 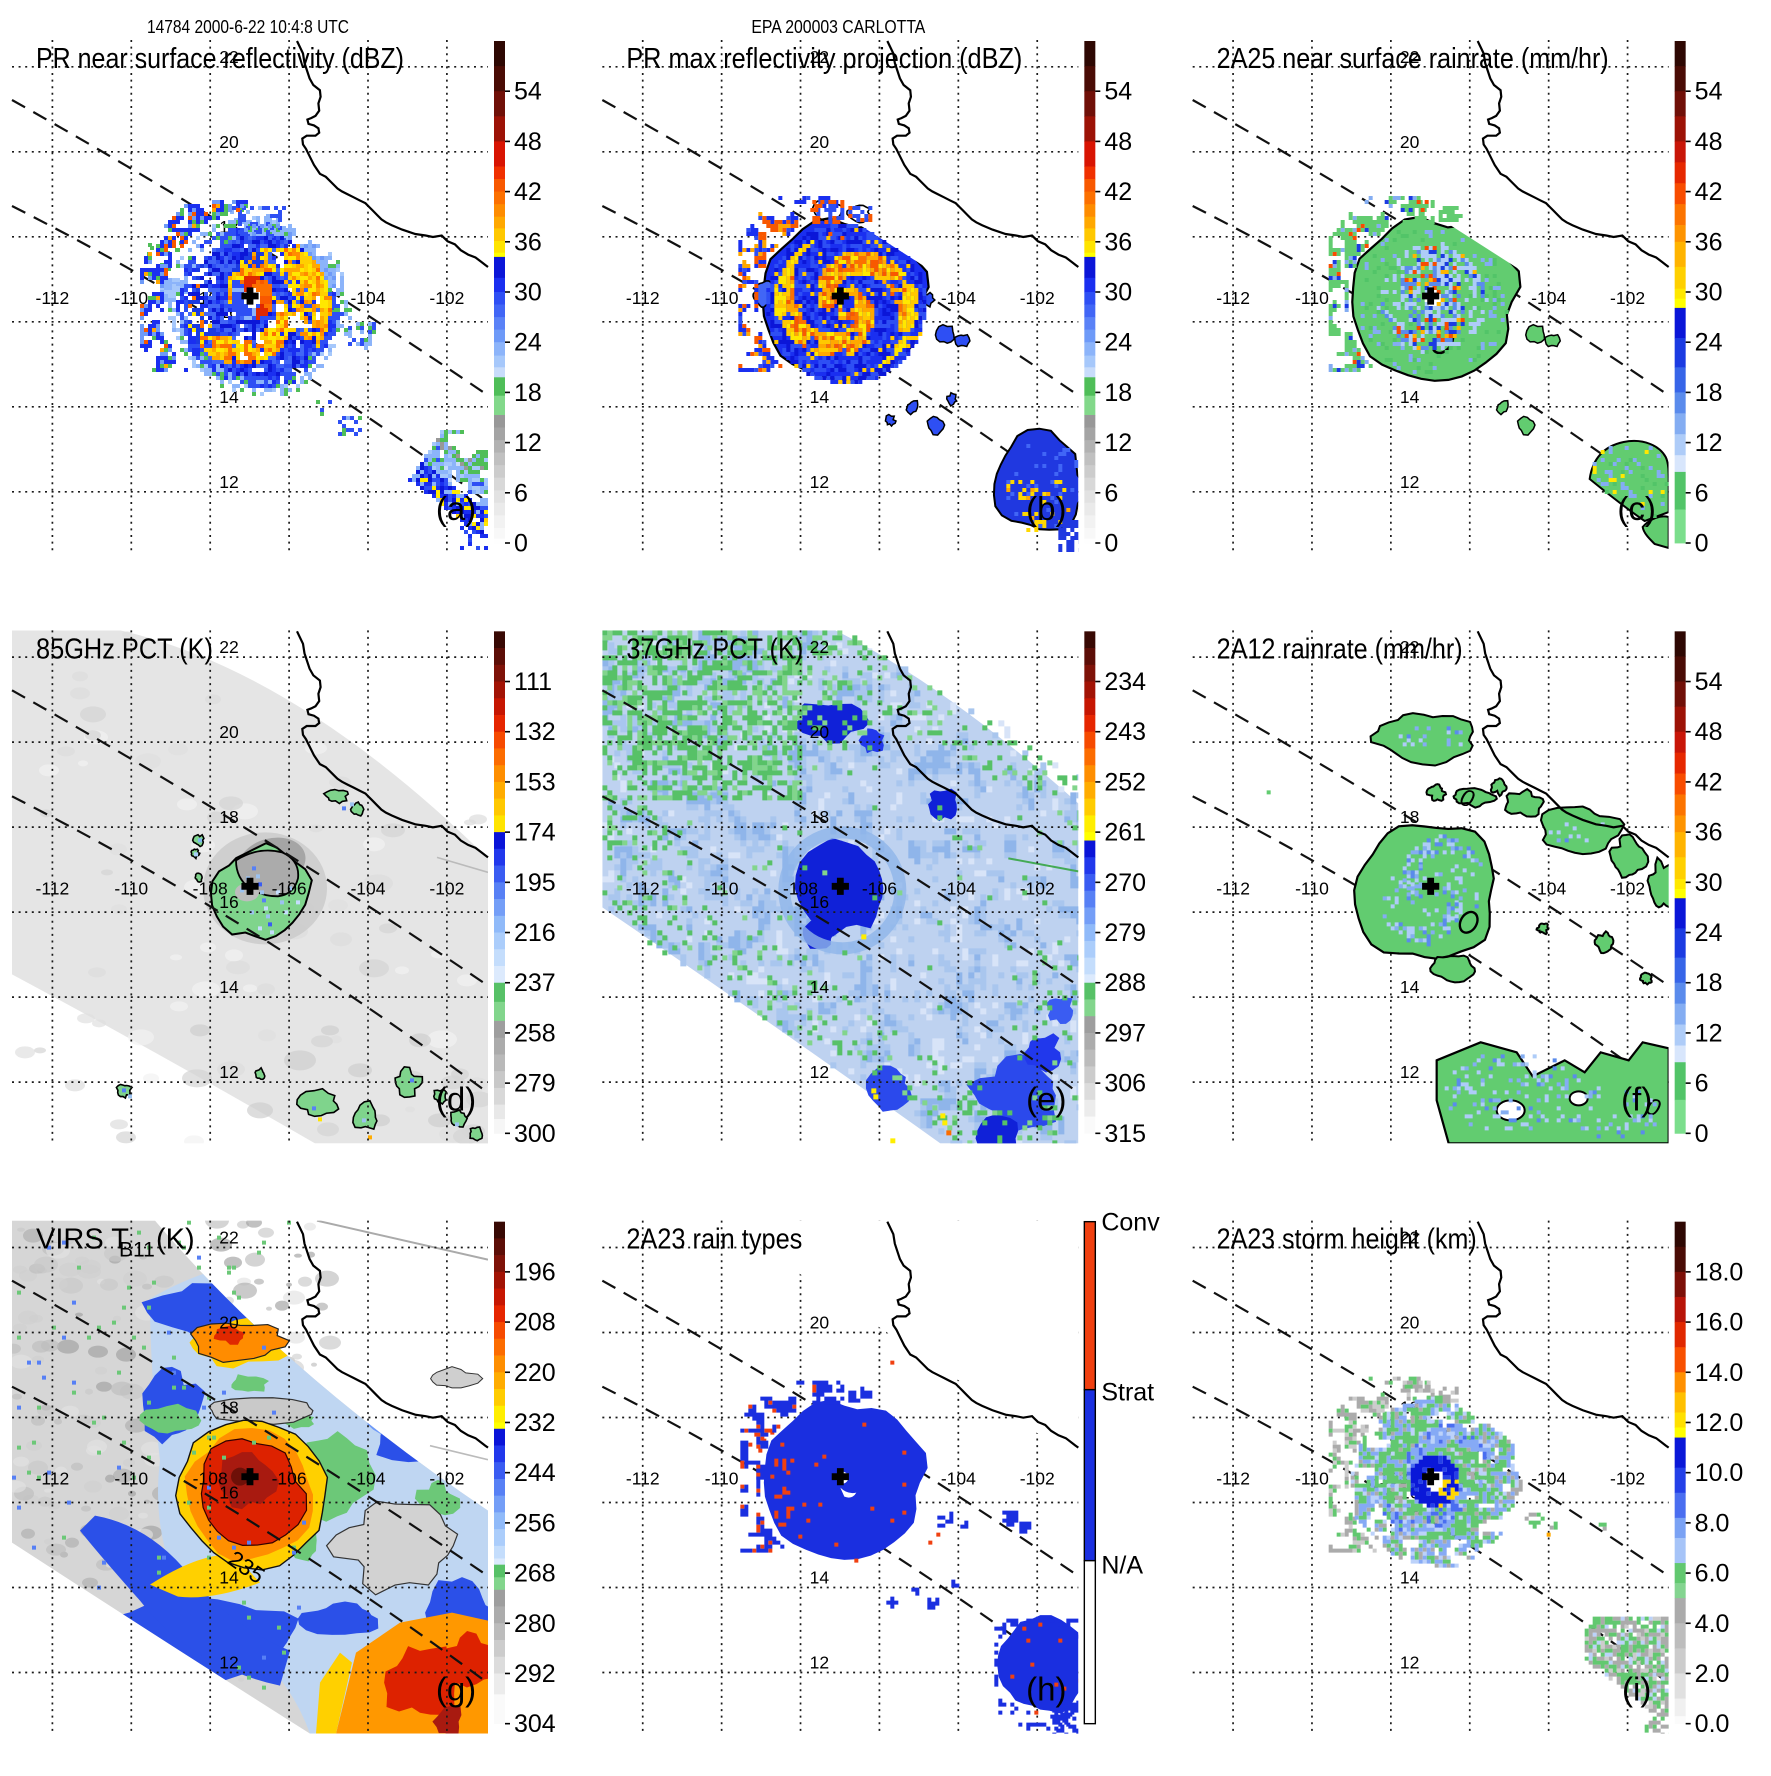 I want to click on svg-text: 306, so click(x=1125, y=1084).